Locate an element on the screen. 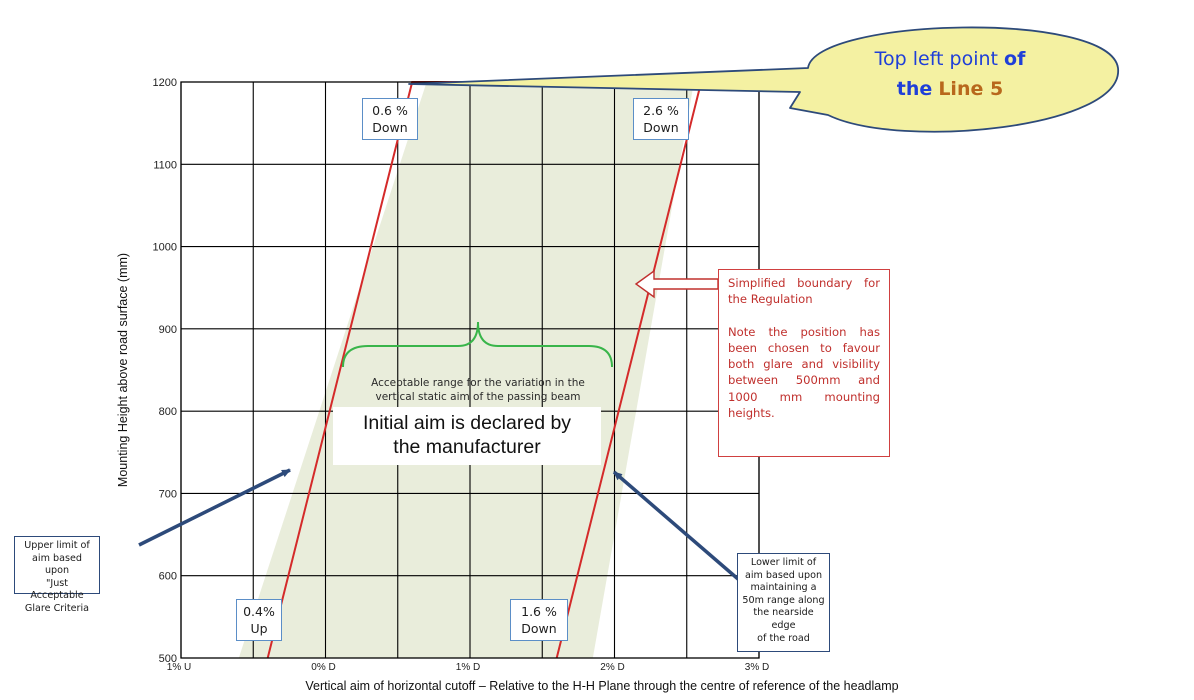  y-tick-labels: 500 600 700 800 900 1000 1100 1200 is located at coordinates (165, 371).